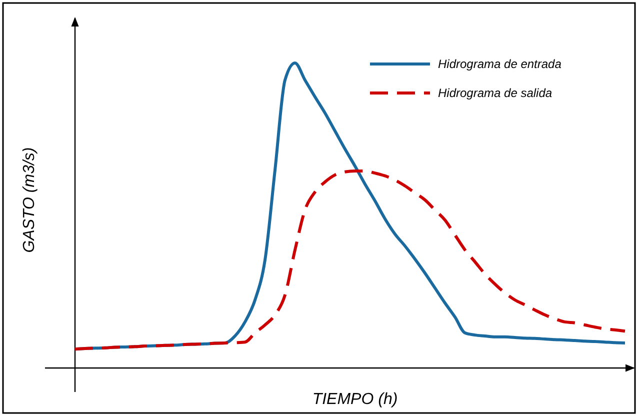 The image size is (639, 417). I want to click on legend-label: Hidrograma de entrada, so click(500, 64).